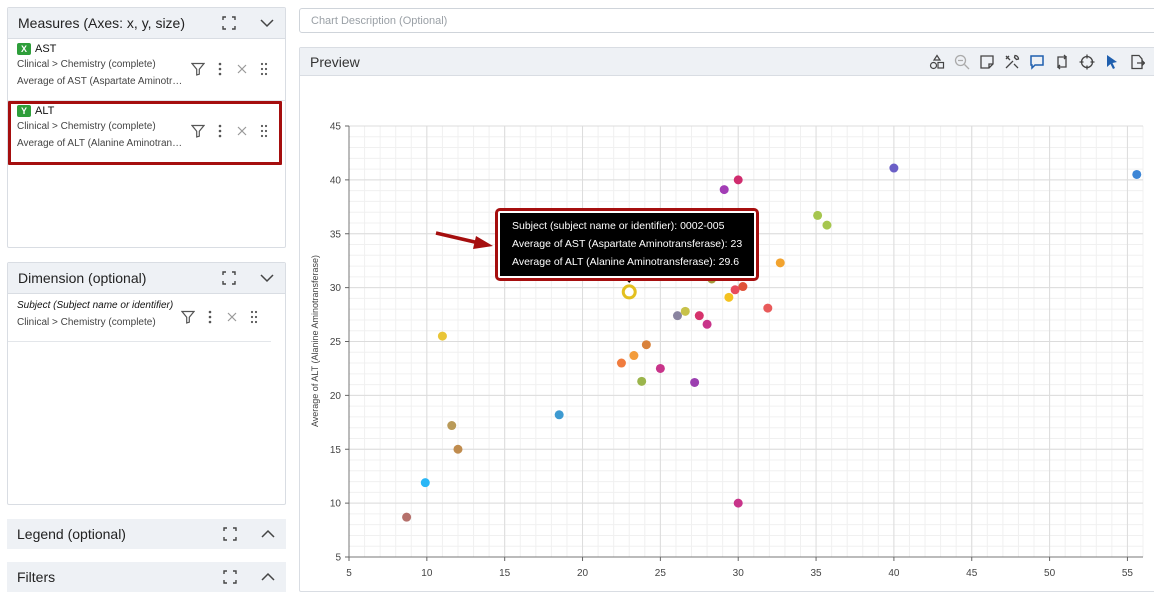 This screenshot has height=595, width=1154. I want to click on y-tick-label: 25, so click(336, 342).